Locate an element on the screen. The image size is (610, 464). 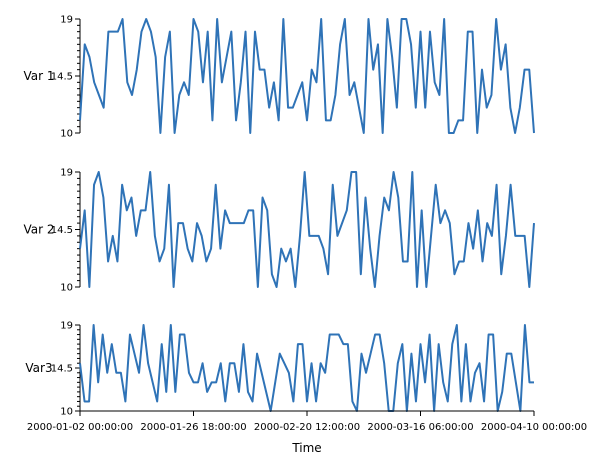
x-tick-label: 2000-03-16 06:00:00 is located at coordinates (420, 427).